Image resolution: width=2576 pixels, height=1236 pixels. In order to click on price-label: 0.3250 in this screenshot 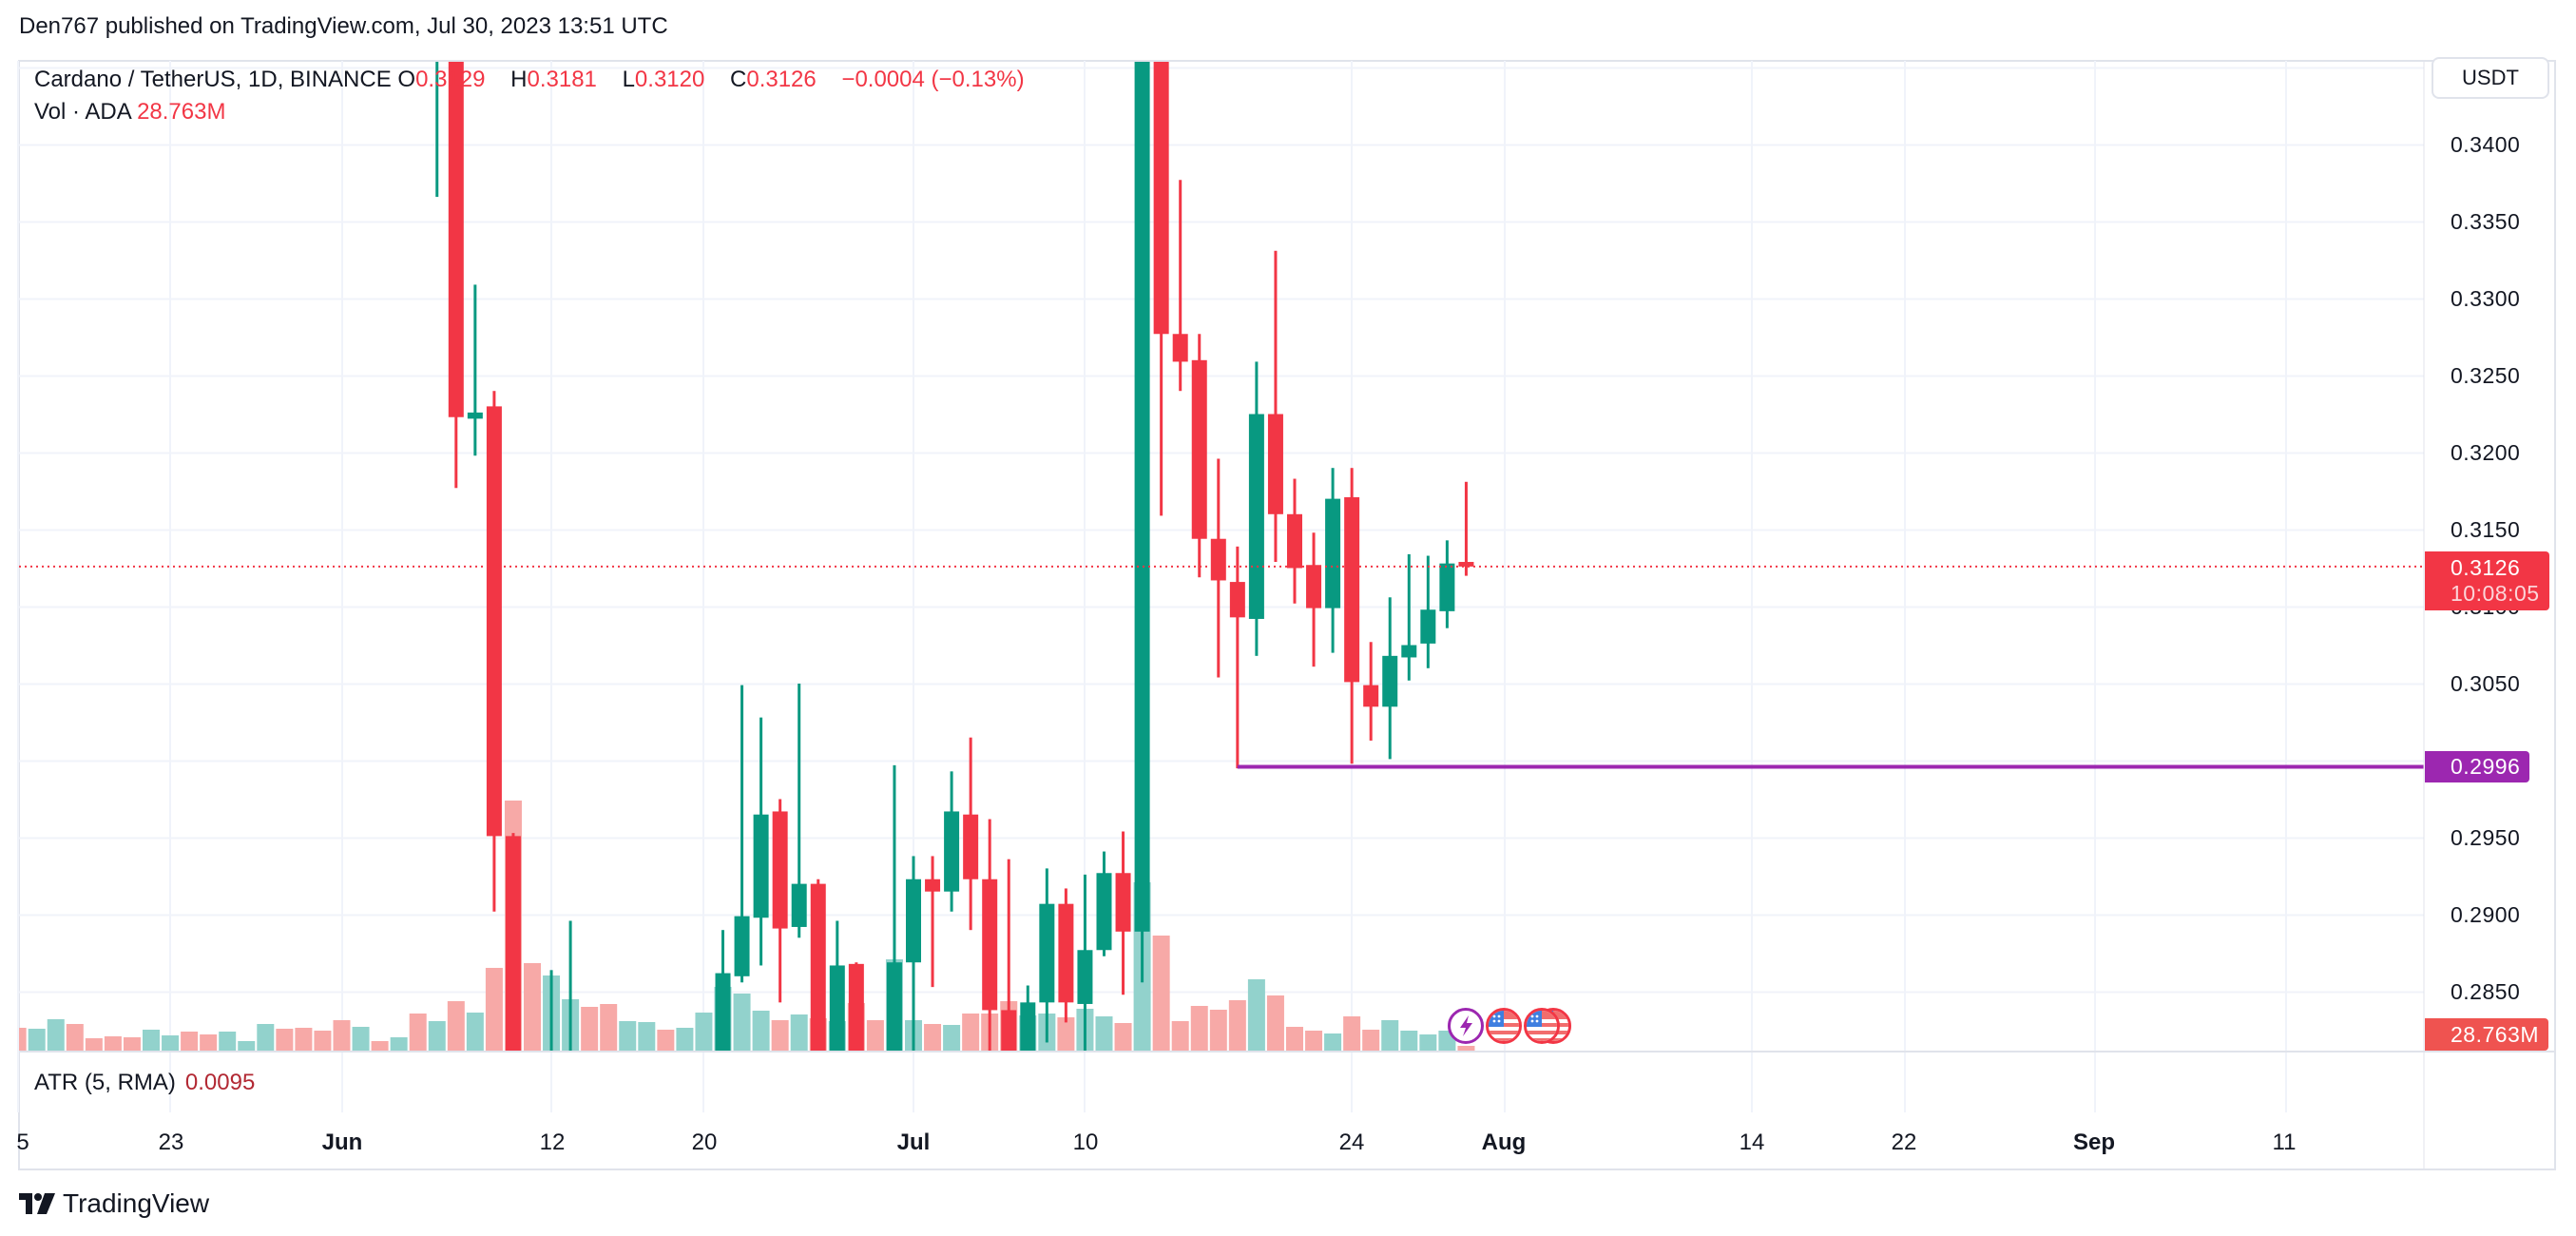, I will do `click(2486, 376)`.